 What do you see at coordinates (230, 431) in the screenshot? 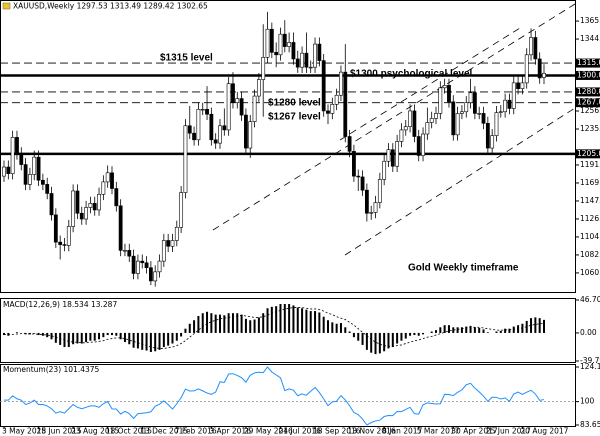
I see `x-tick-label: 3 Apr 2016` at bounding box center [230, 431].